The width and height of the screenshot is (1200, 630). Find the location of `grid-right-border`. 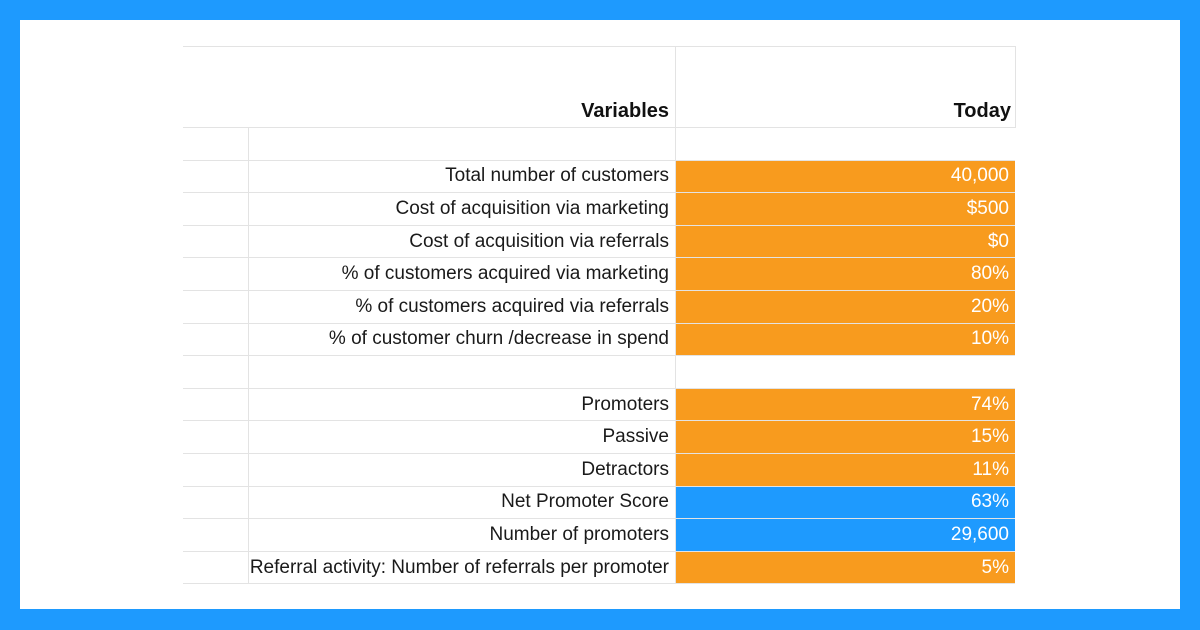

grid-right-border is located at coordinates (1015, 87).